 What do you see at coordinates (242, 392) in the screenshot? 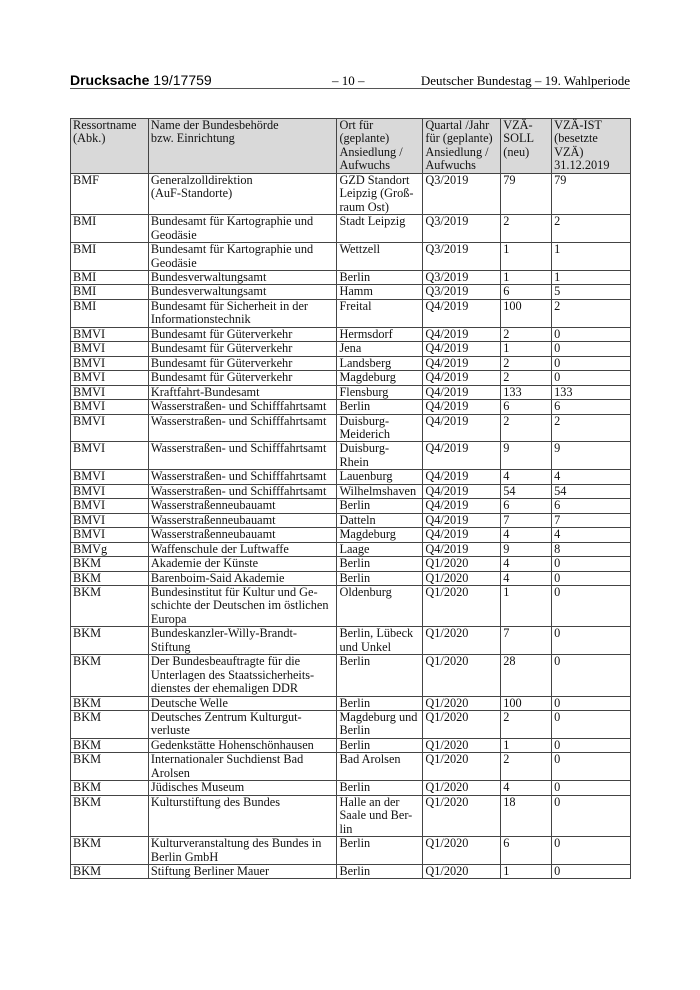
I see `behoerde-cell: Kraftfahrt-Bundesamt` at bounding box center [242, 392].